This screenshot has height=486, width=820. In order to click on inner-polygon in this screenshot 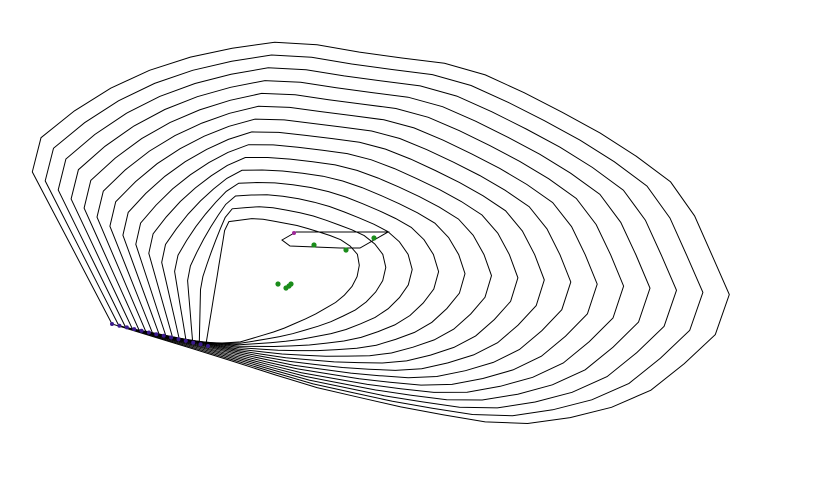, I will do `click(335, 240)`.